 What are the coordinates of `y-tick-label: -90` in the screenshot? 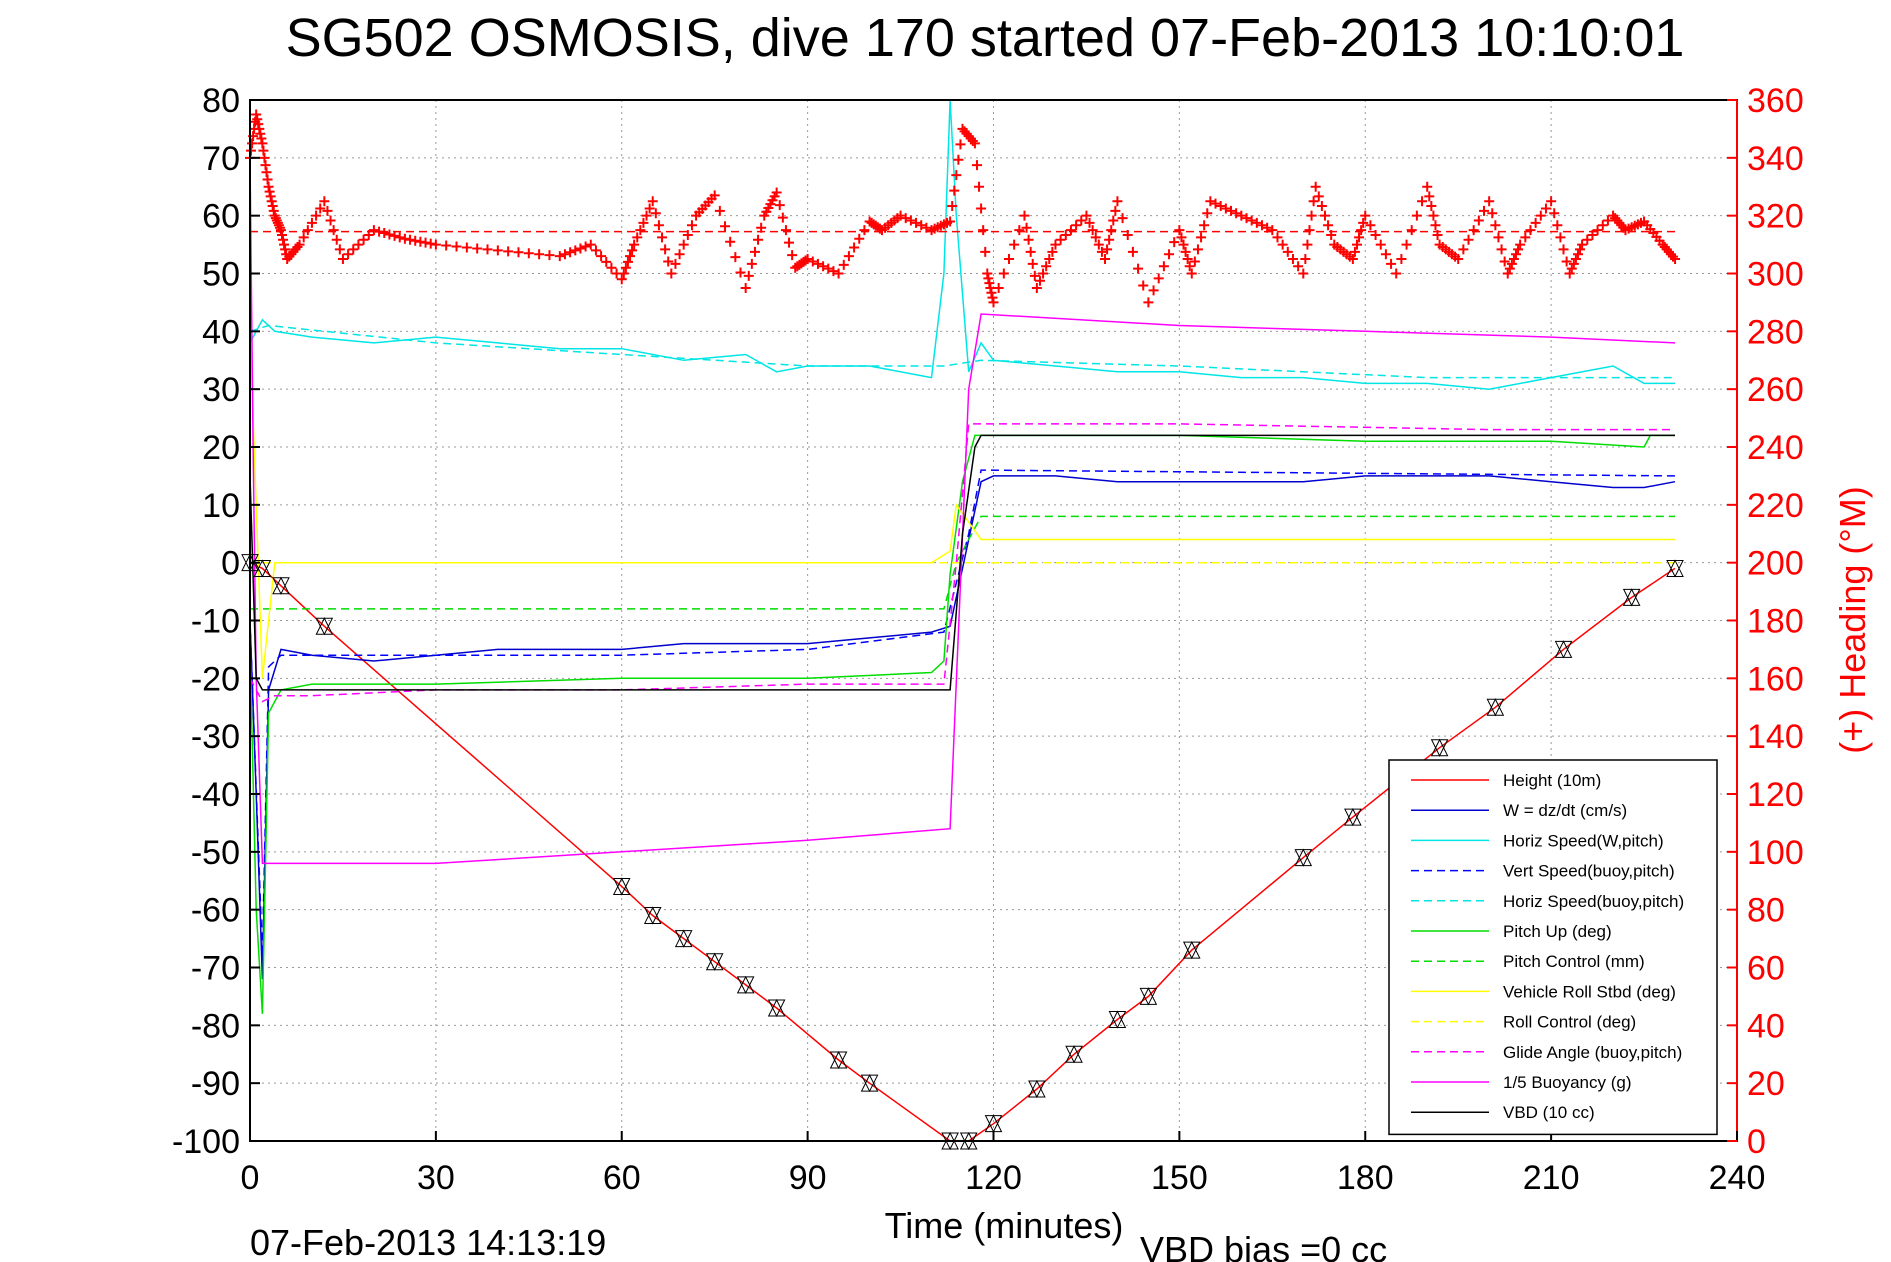 It's located at (215, 1084).